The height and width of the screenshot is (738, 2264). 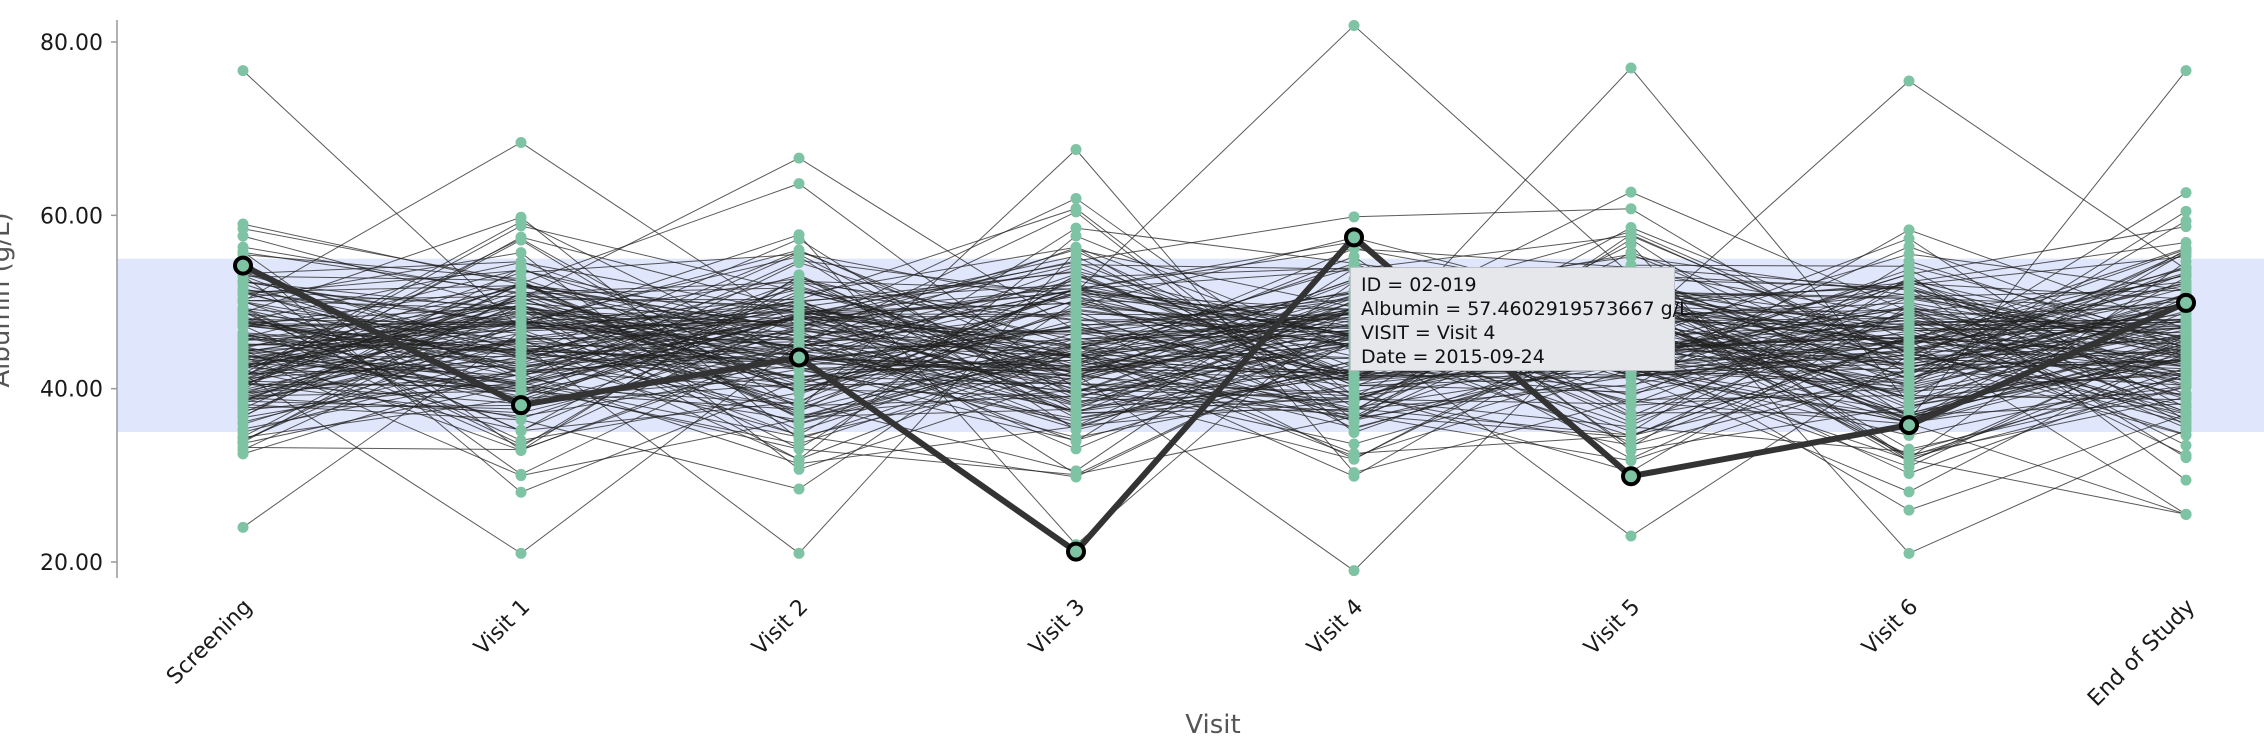 What do you see at coordinates (1428, 333) in the screenshot?
I see `tooltip-visit: VISIT = Visit 4` at bounding box center [1428, 333].